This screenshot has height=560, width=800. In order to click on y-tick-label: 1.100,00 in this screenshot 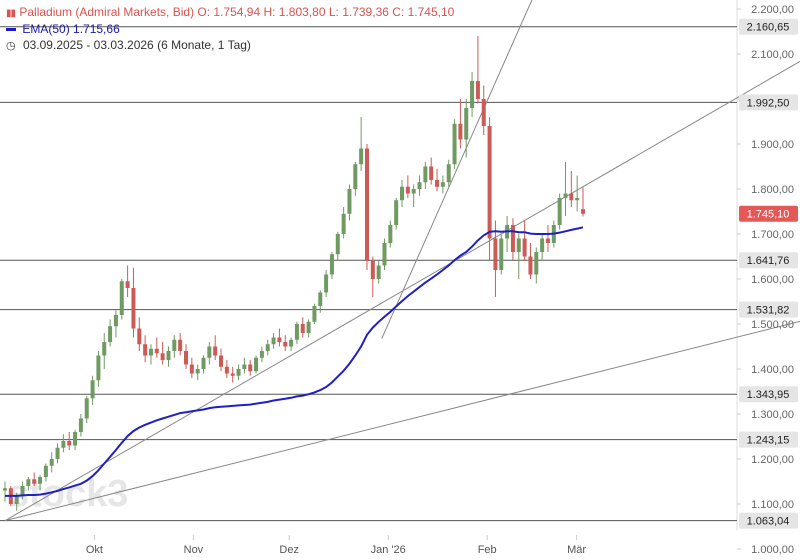, I will do `click(772, 505)`.